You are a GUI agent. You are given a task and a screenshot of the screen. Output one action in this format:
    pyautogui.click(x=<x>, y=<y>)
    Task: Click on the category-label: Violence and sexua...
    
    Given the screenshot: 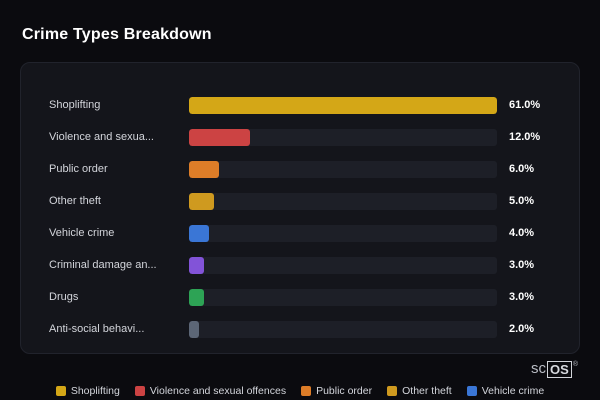 What is the action you would take?
    pyautogui.click(x=101, y=137)
    